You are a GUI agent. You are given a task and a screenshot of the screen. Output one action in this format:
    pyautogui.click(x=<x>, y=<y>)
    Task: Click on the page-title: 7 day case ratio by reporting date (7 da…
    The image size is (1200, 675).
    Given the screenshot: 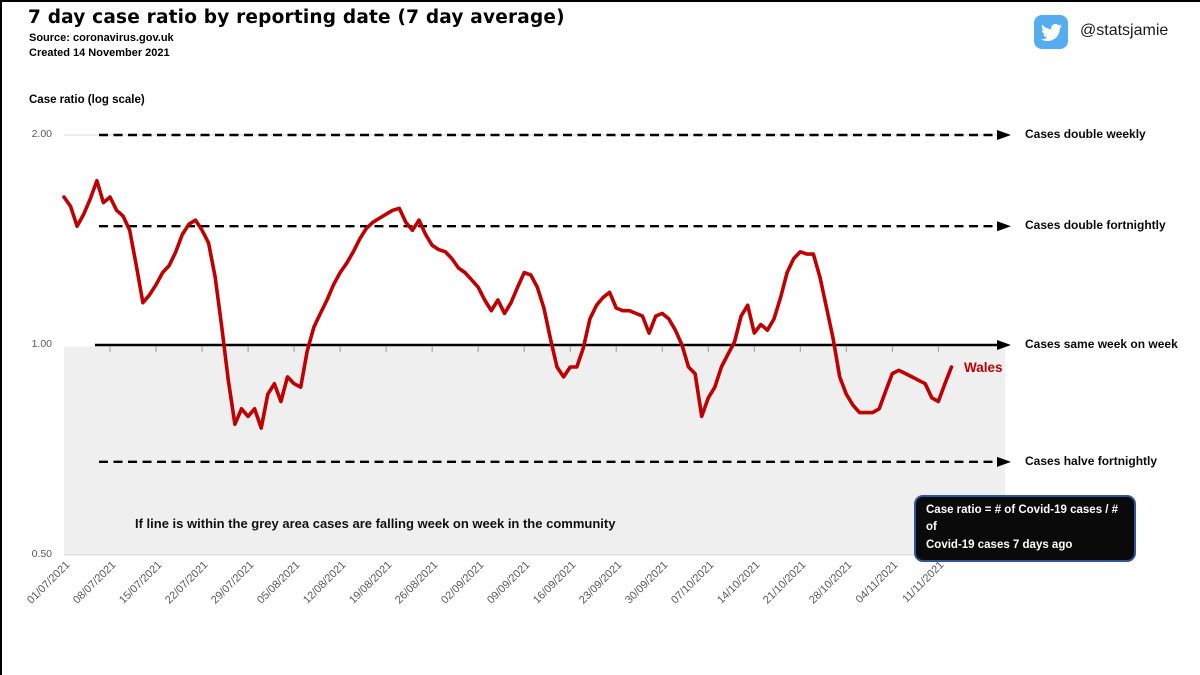 What is the action you would take?
    pyautogui.click(x=296, y=17)
    